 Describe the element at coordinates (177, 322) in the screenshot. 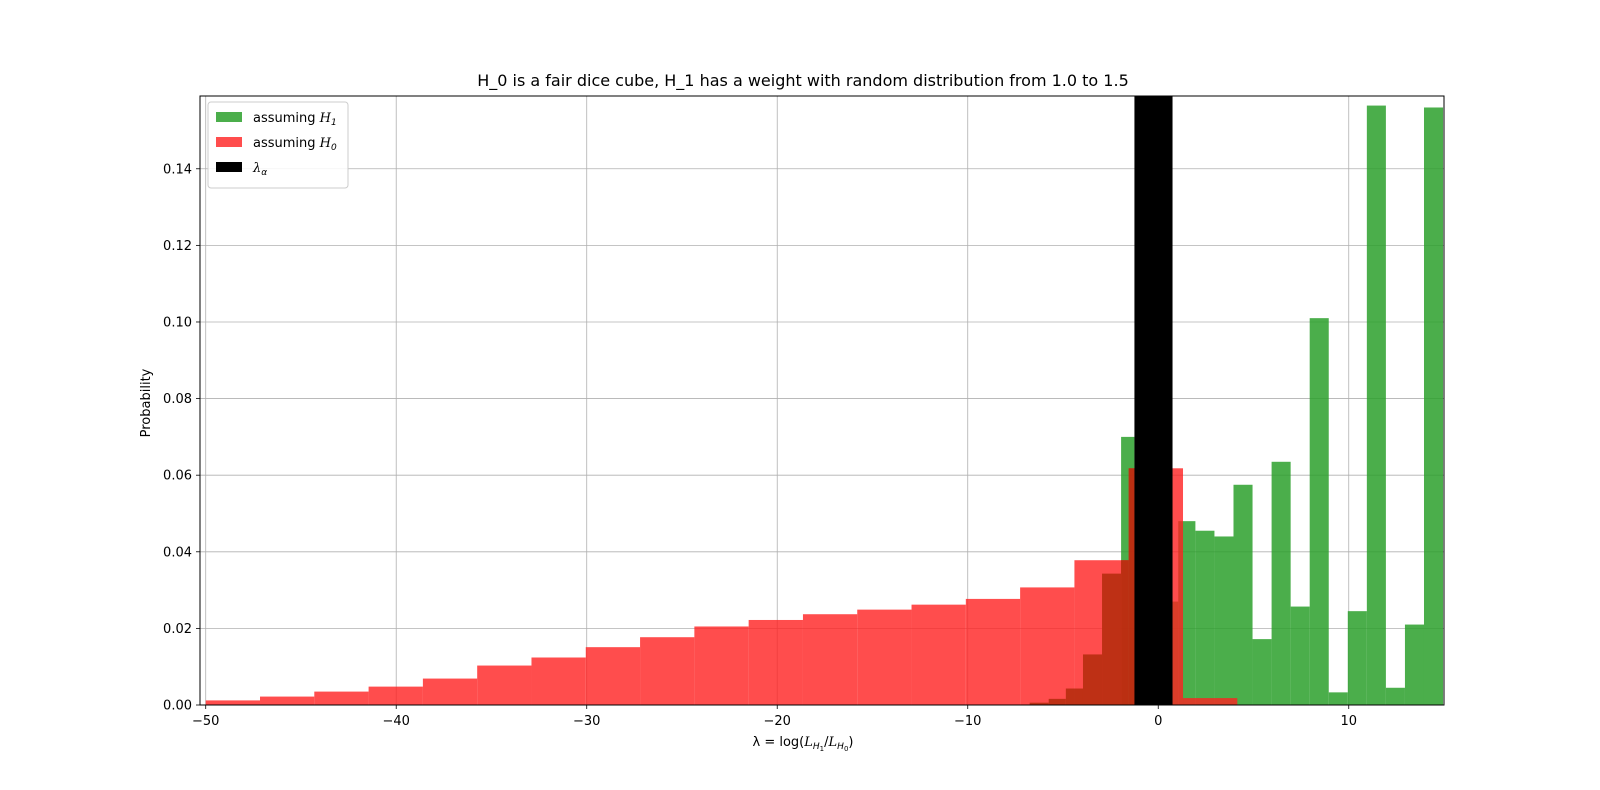

I see `y-tick-label: 0.10` at that location.